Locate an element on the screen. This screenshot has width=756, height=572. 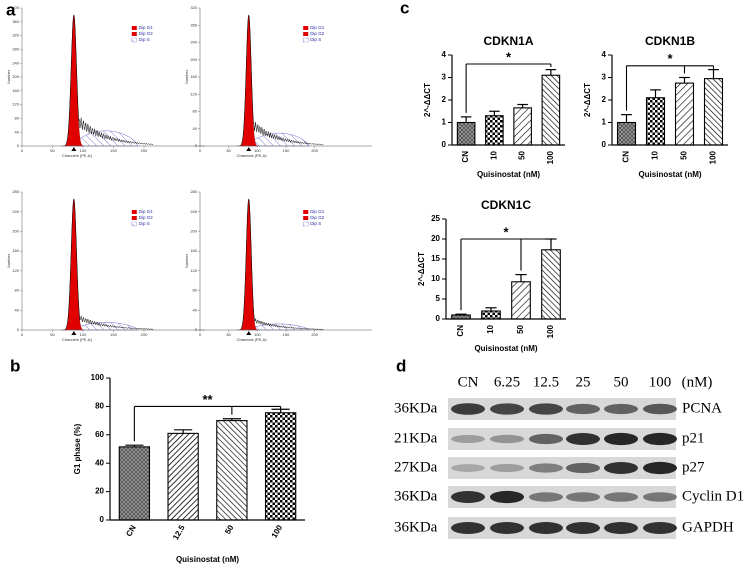
g1-marker is located at coordinates (74, 333).